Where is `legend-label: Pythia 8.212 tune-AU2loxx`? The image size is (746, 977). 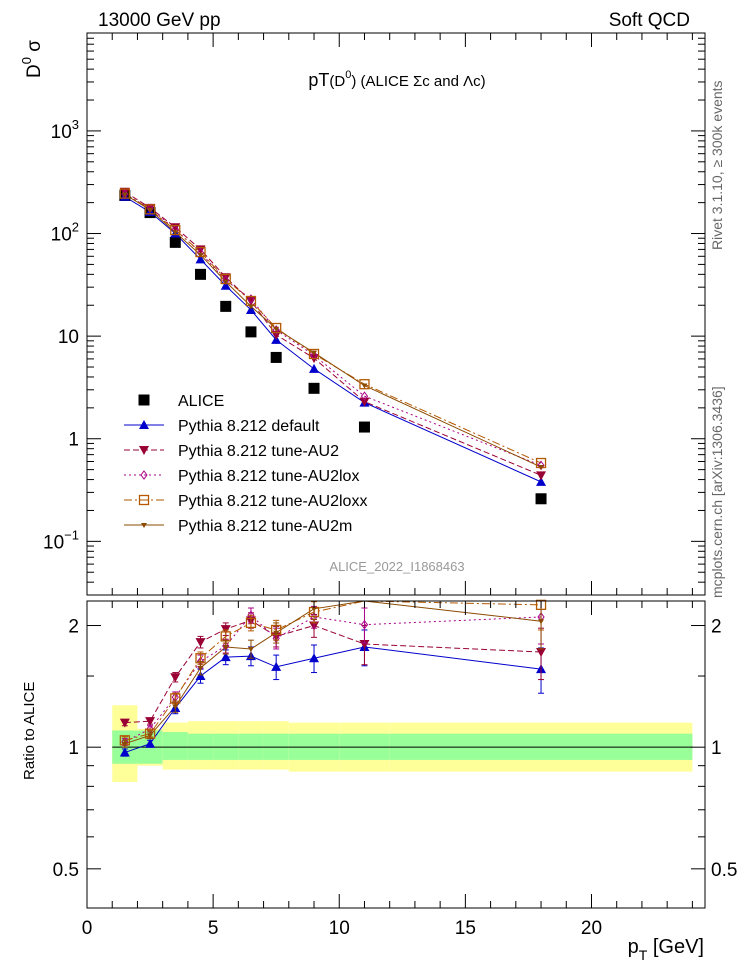
legend-label: Pythia 8.212 tune-AU2loxx is located at coordinates (272, 501).